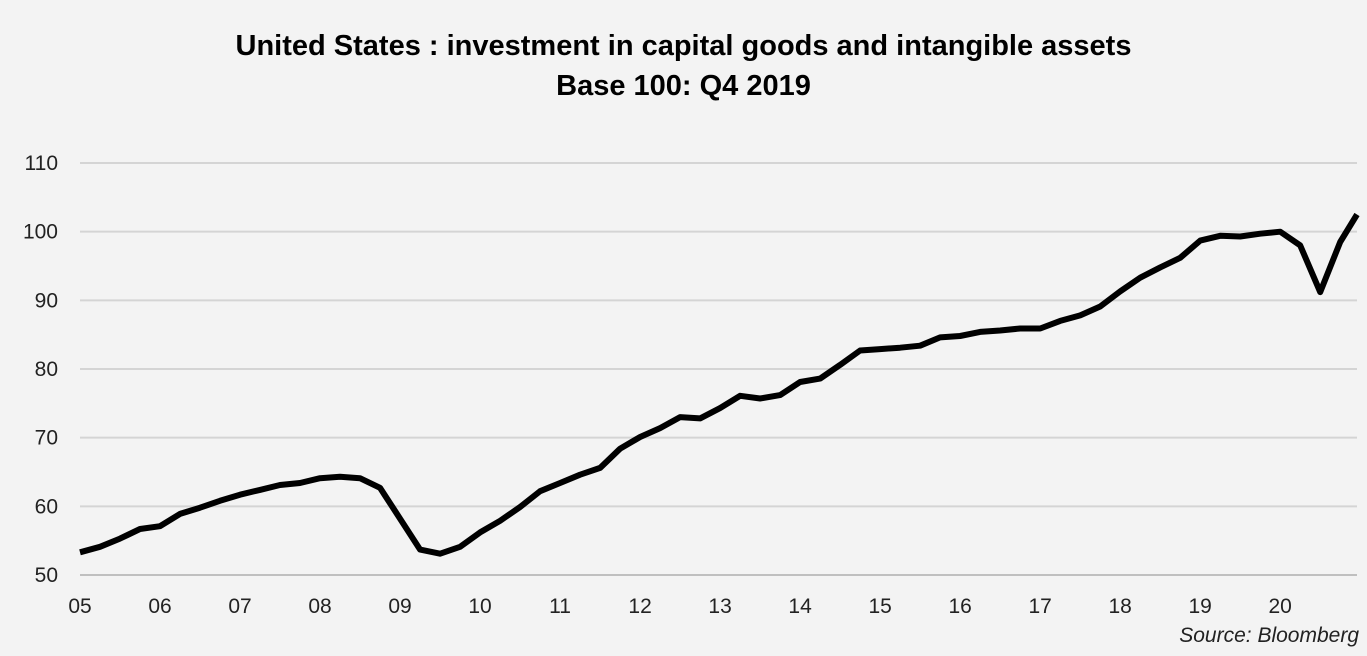  Describe the element at coordinates (800, 606) in the screenshot. I see `x-tick-label: 14` at that location.